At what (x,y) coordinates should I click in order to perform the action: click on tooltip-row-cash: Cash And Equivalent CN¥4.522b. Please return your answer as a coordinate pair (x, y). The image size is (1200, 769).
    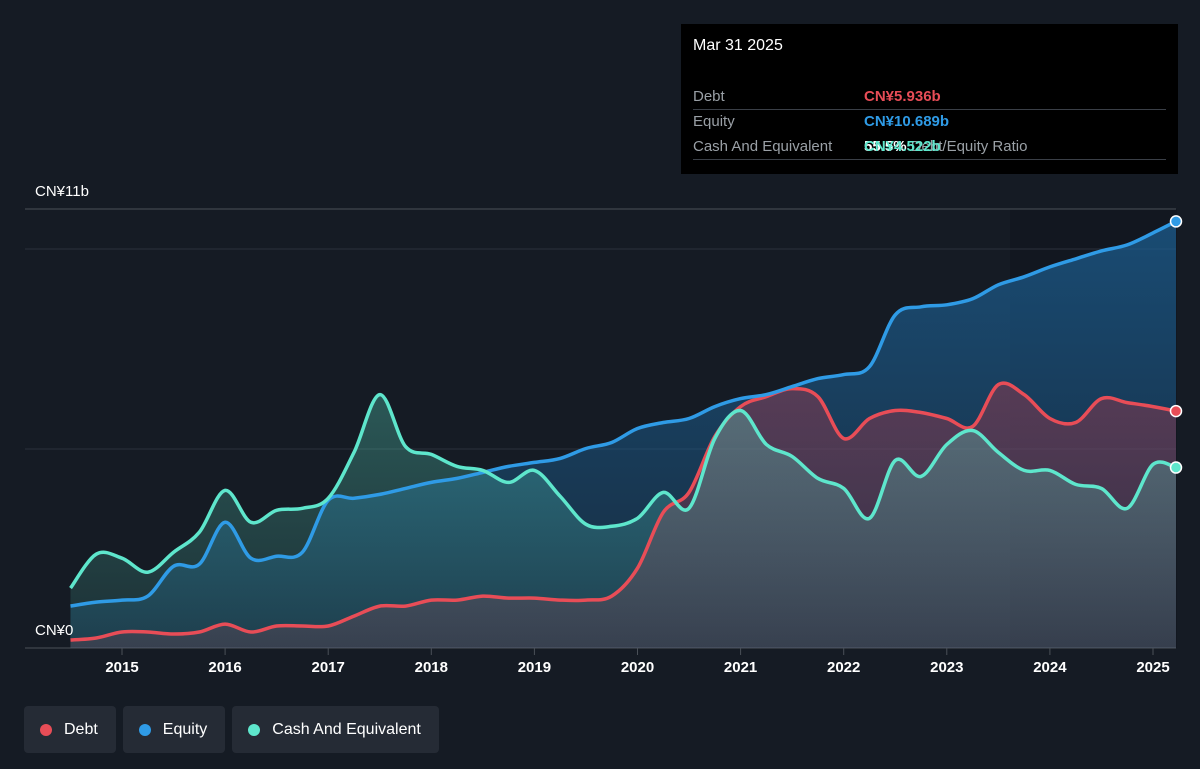
    Looking at the image, I should click on (929, 147).